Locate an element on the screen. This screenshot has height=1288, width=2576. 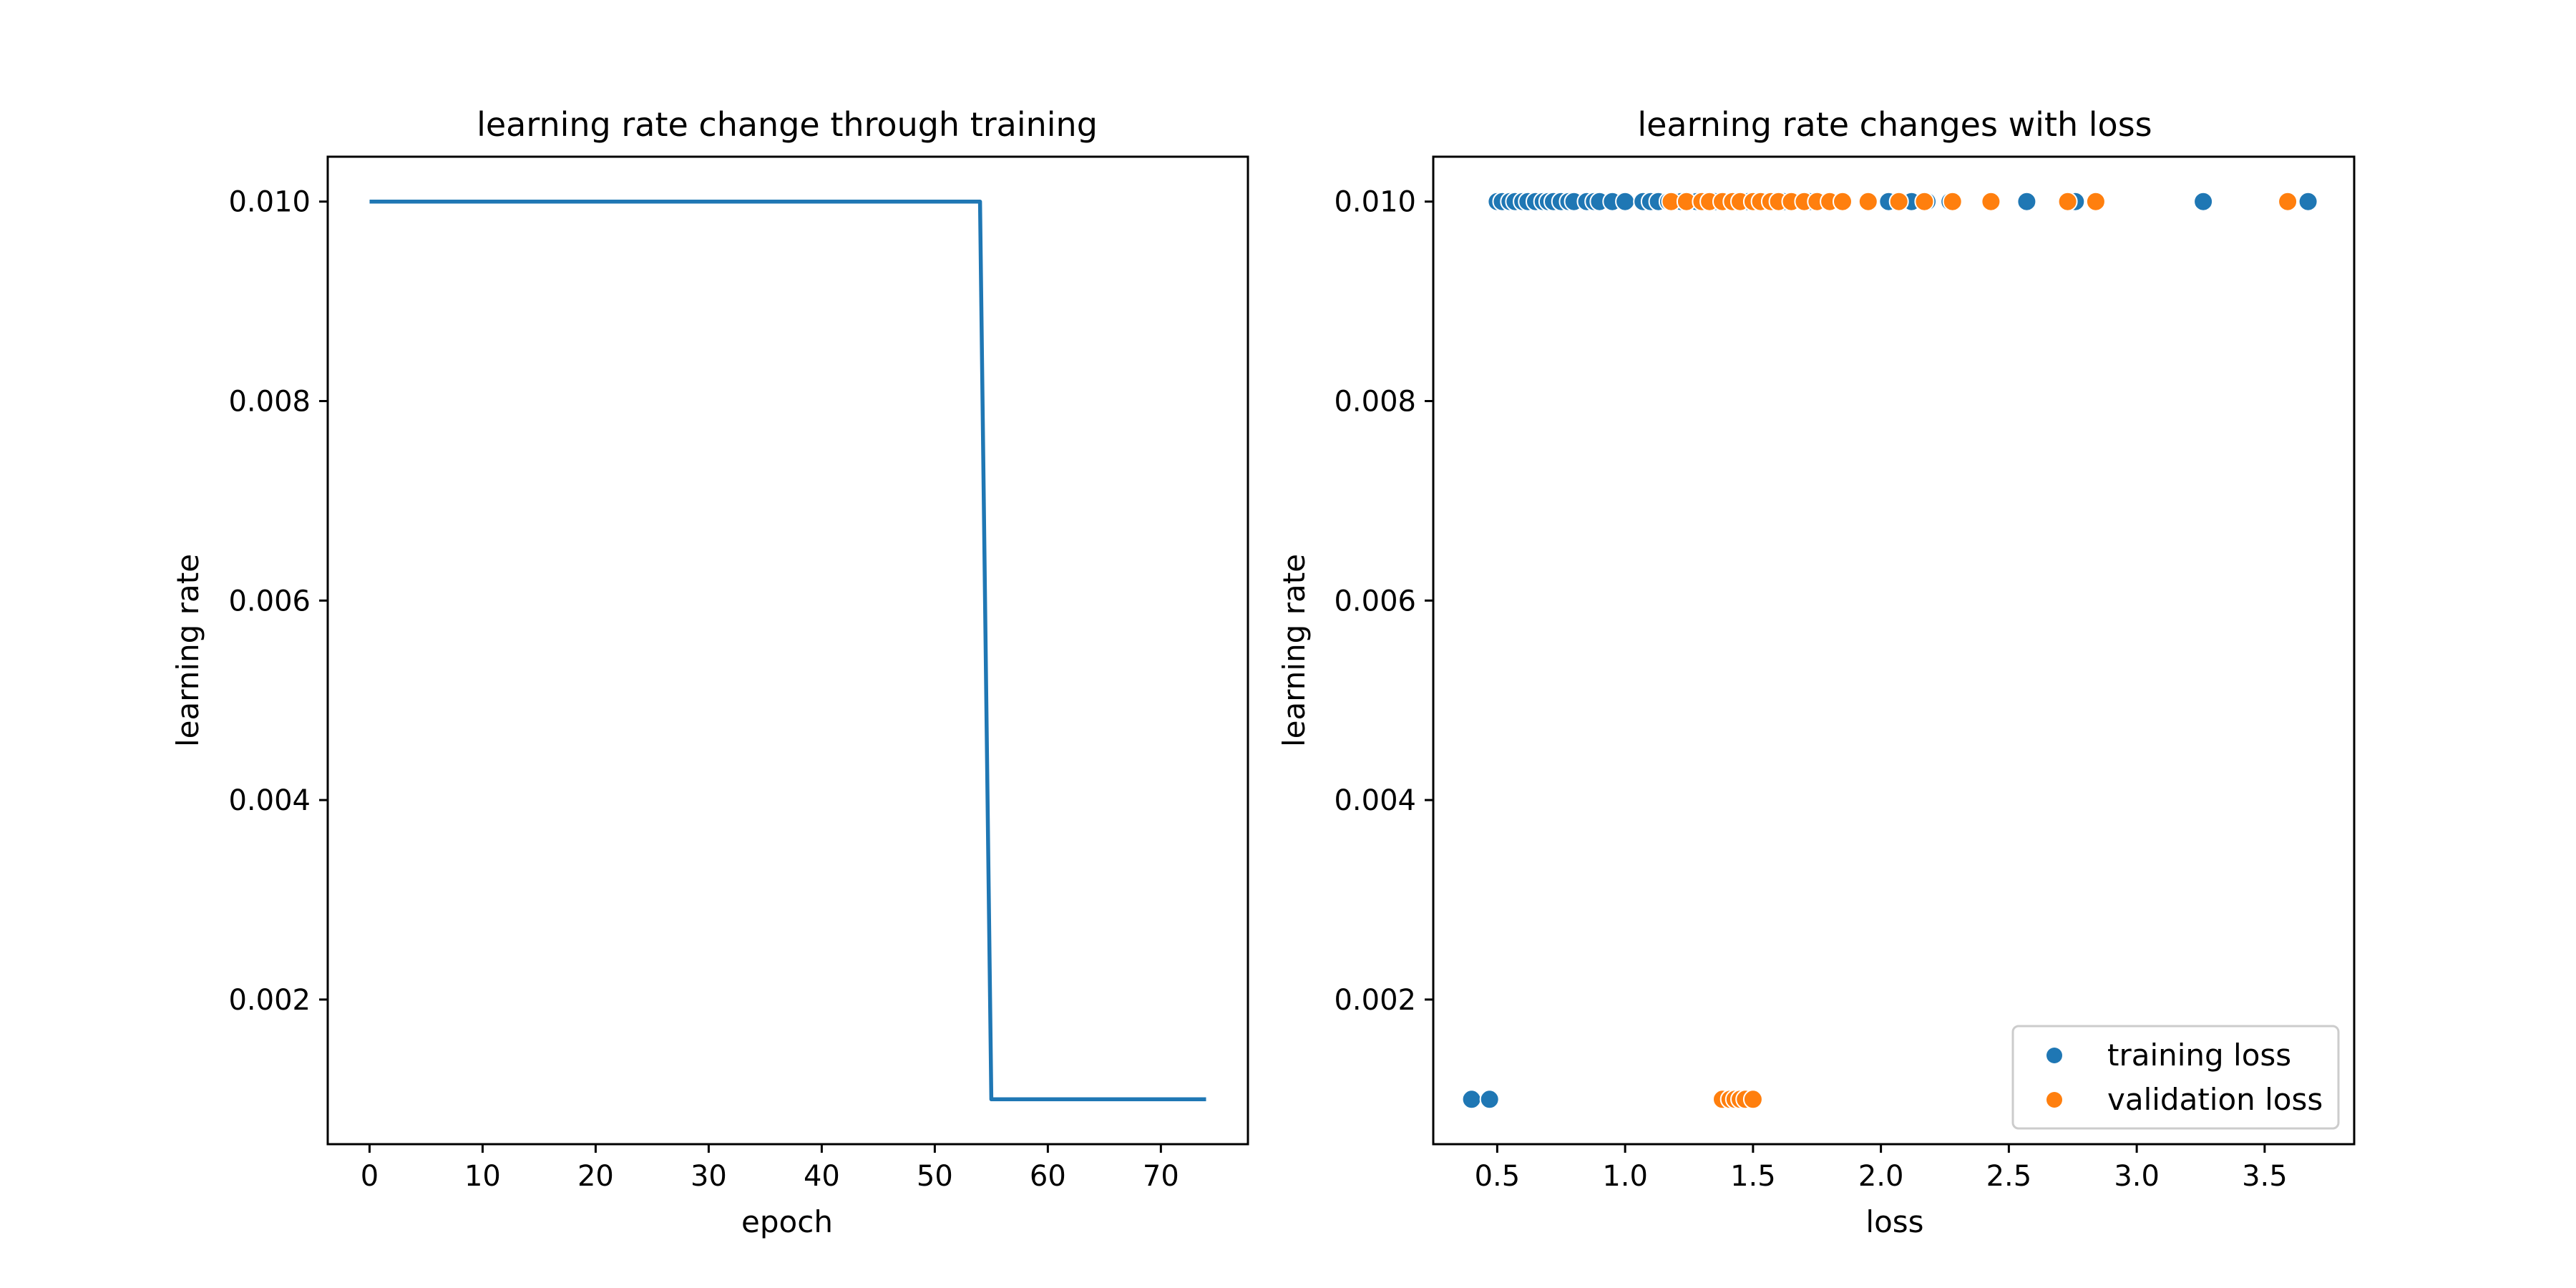
line-chart-y-tick-label: 0.008 is located at coordinates (269, 402).